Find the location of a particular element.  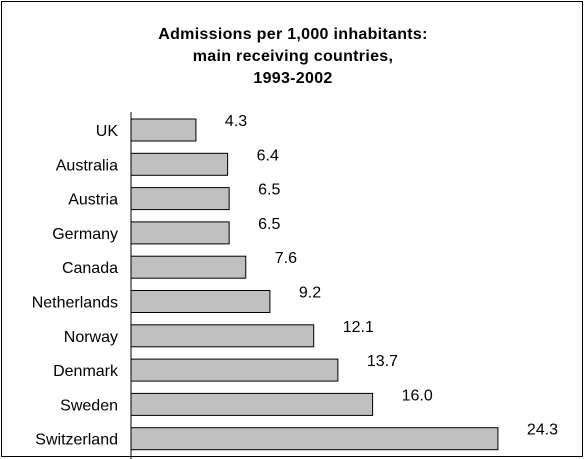

value-label: 12.1 is located at coordinates (358, 327).